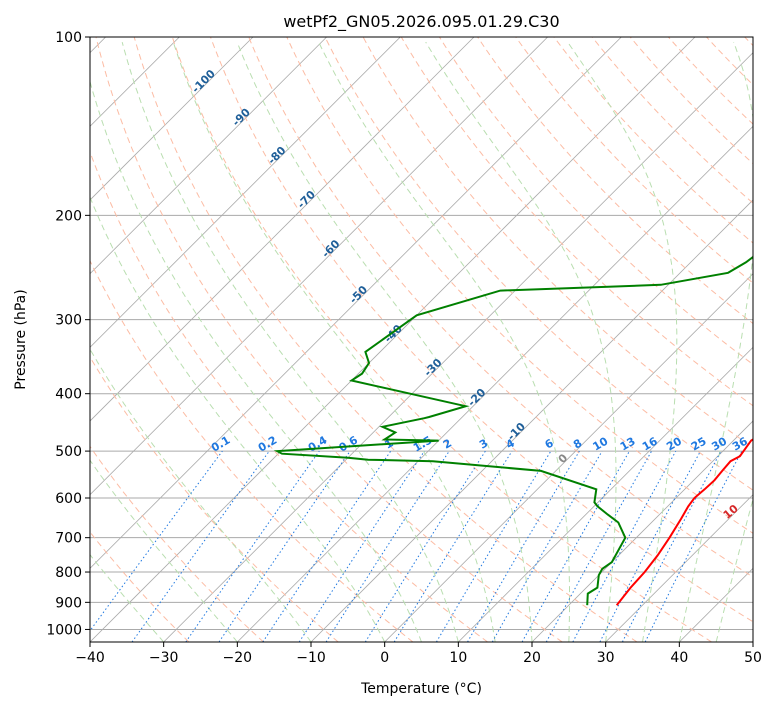 This screenshot has width=775, height=708. I want to click on x-tick-label: 40, so click(679, 658).